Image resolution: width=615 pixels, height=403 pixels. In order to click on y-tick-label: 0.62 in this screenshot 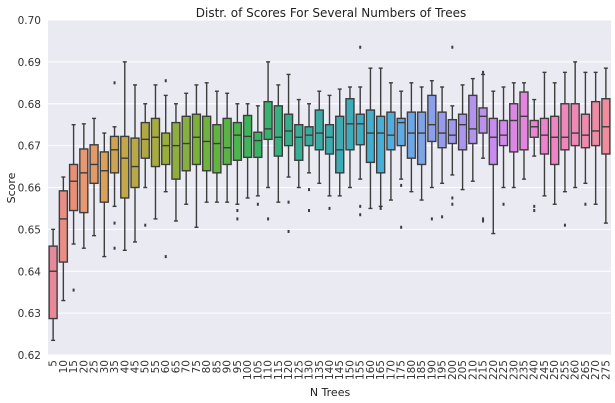, I will do `click(29, 356)`.